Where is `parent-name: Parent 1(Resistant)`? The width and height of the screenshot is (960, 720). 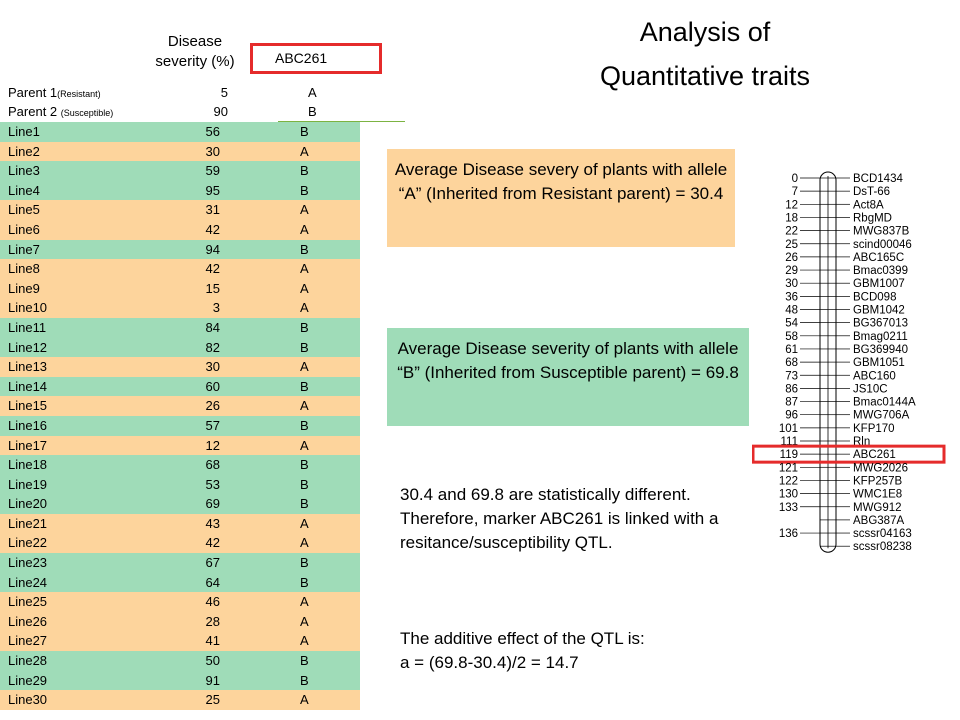
parent-name: Parent 1(Resistant) is located at coordinates (54, 92).